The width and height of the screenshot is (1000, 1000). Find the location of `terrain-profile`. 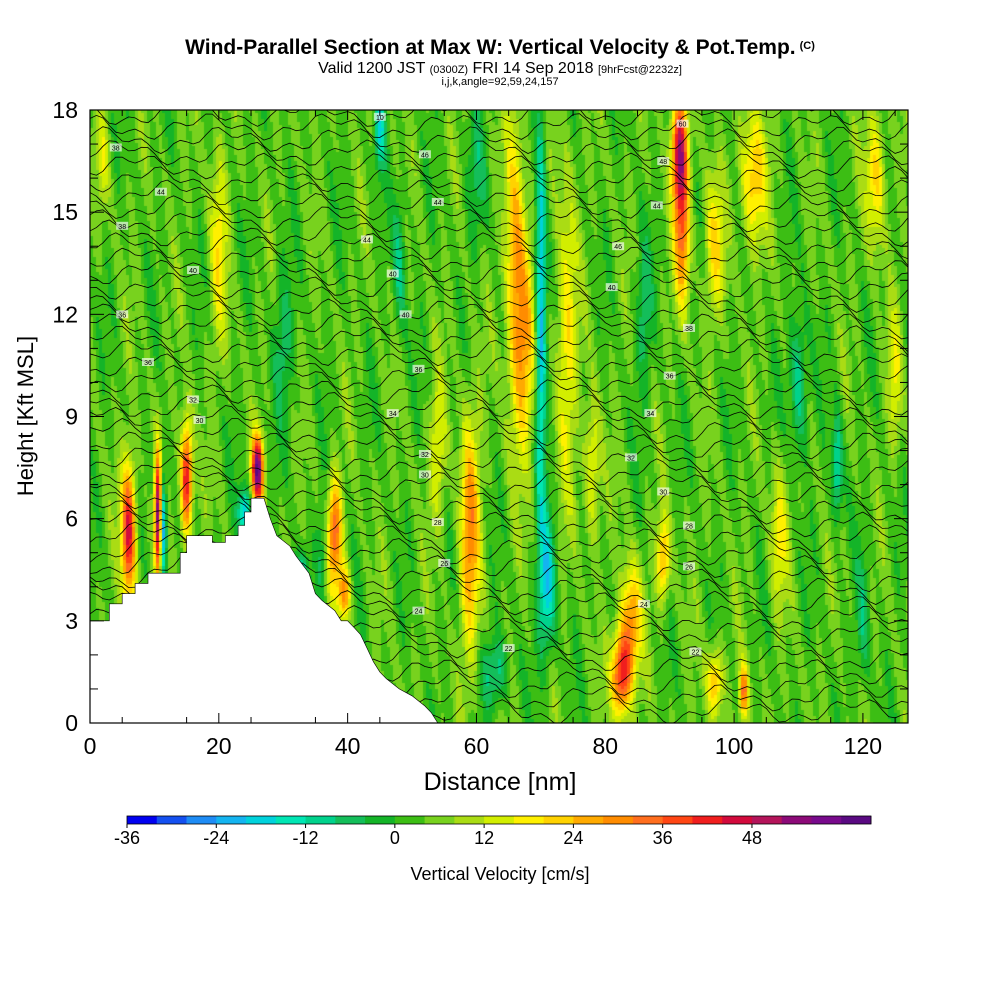

terrain-profile is located at coordinates (264, 610).